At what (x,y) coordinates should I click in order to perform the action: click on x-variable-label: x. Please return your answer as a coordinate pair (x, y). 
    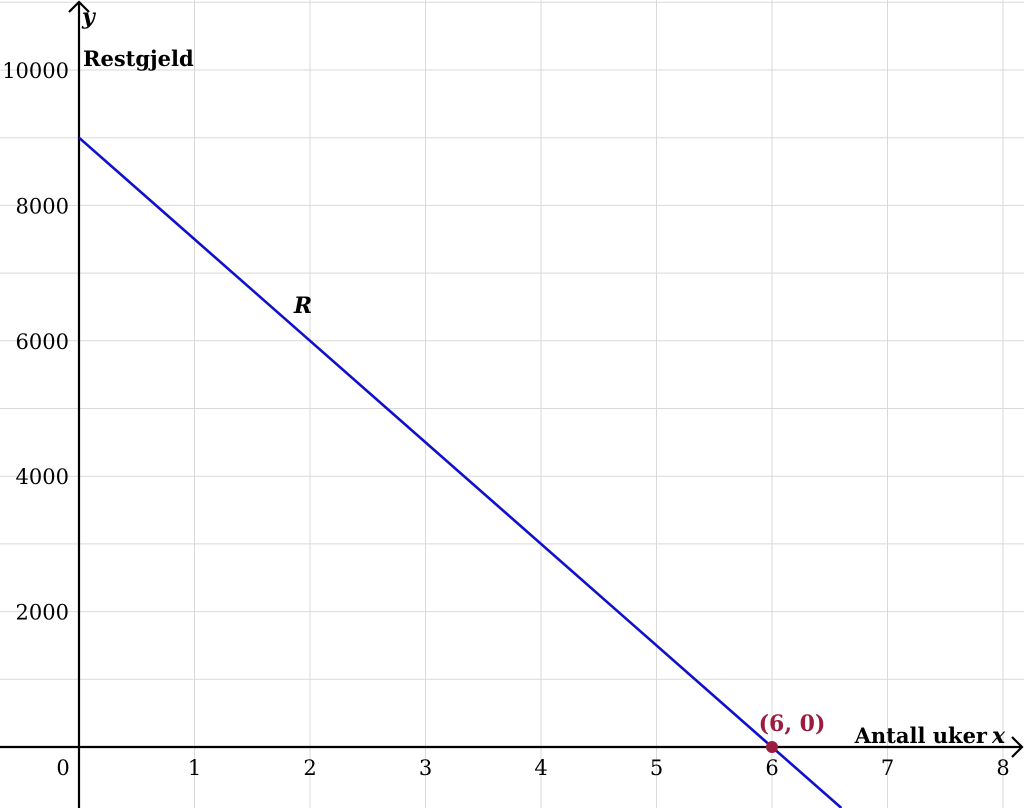
    Looking at the image, I should click on (998, 736).